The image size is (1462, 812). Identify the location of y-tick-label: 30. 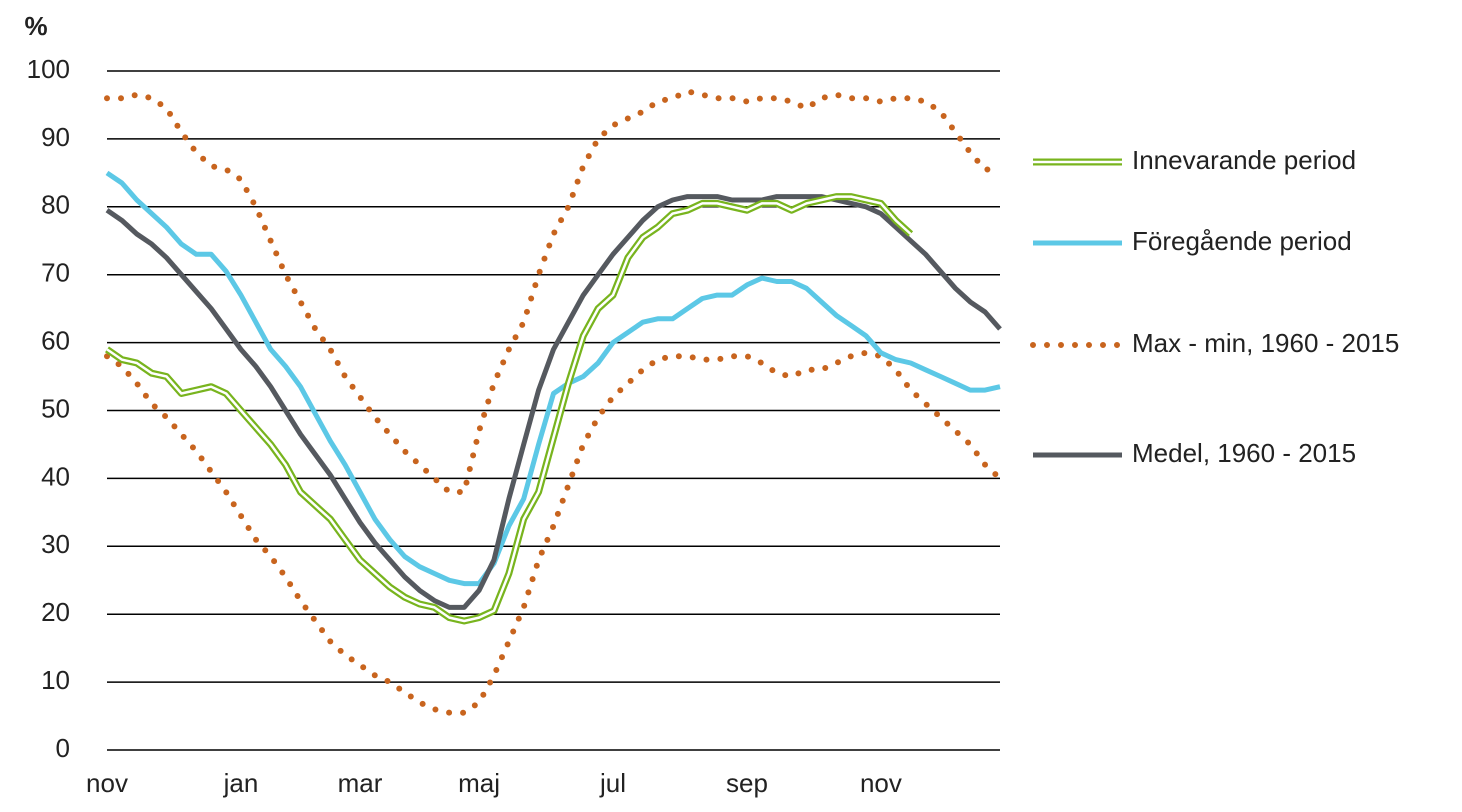
(55, 544).